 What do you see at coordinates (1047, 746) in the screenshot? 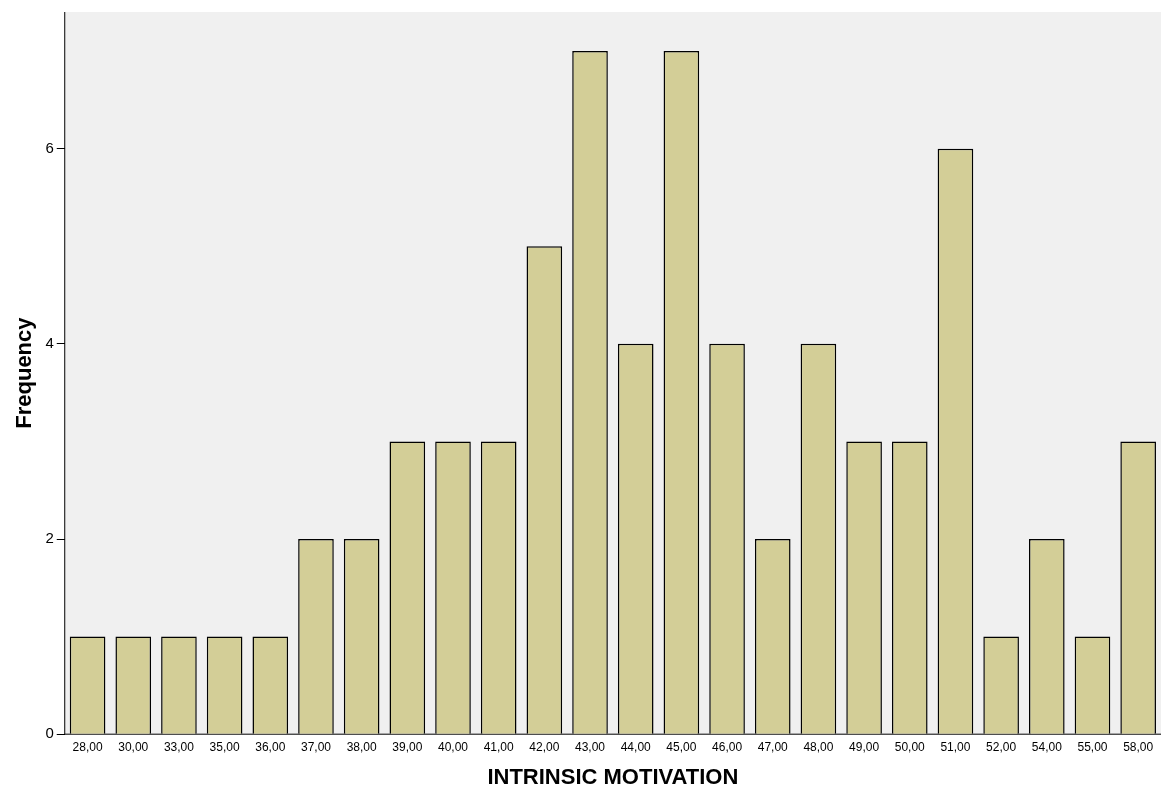
I see `x-tick-label: 54,00` at bounding box center [1047, 746].